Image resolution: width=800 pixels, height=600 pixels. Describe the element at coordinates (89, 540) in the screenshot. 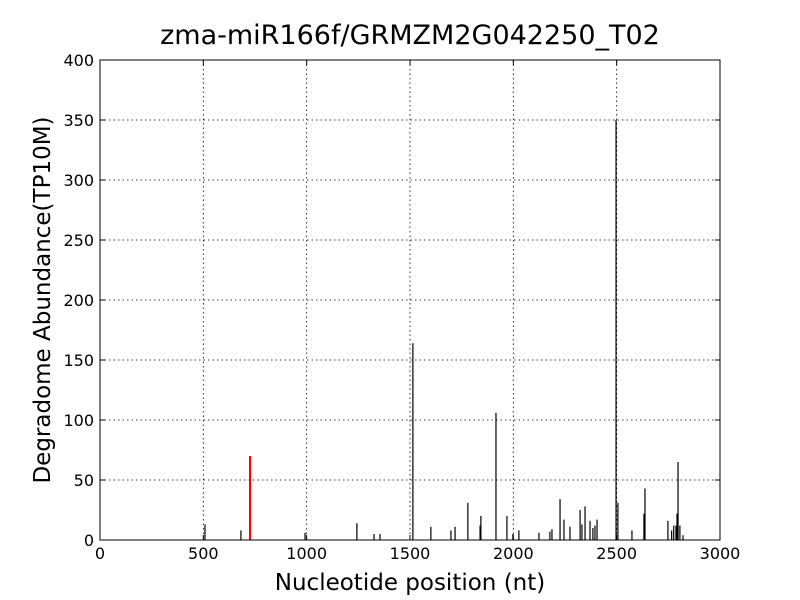

I see `y-tick-label: 0` at that location.